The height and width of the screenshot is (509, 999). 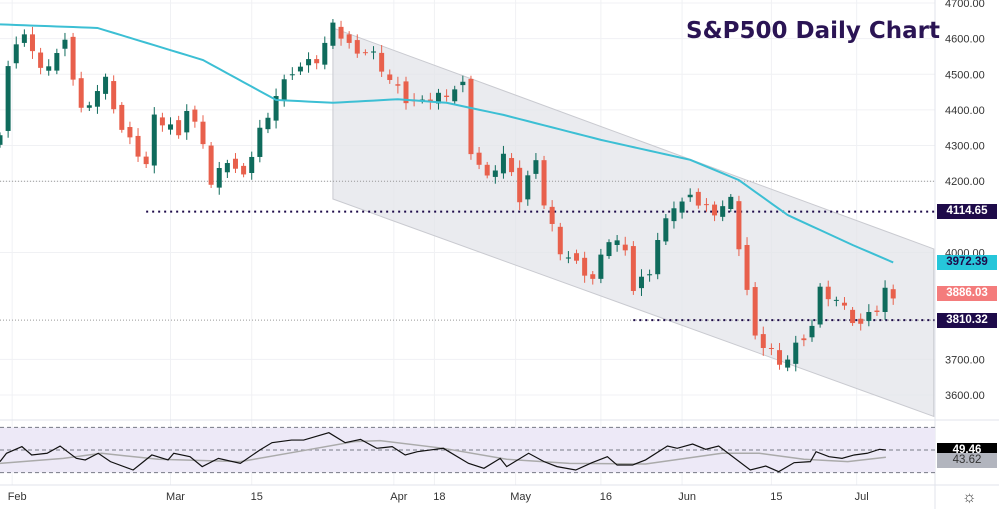 I want to click on ma-price-tag: 3972.39, so click(x=967, y=262).